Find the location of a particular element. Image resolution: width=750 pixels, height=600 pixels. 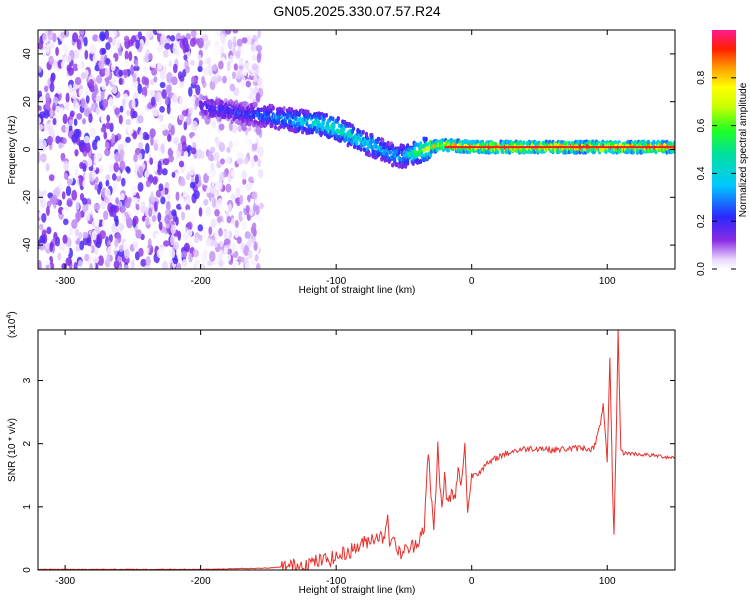

y-tick-label: 3 is located at coordinates (27, 380).